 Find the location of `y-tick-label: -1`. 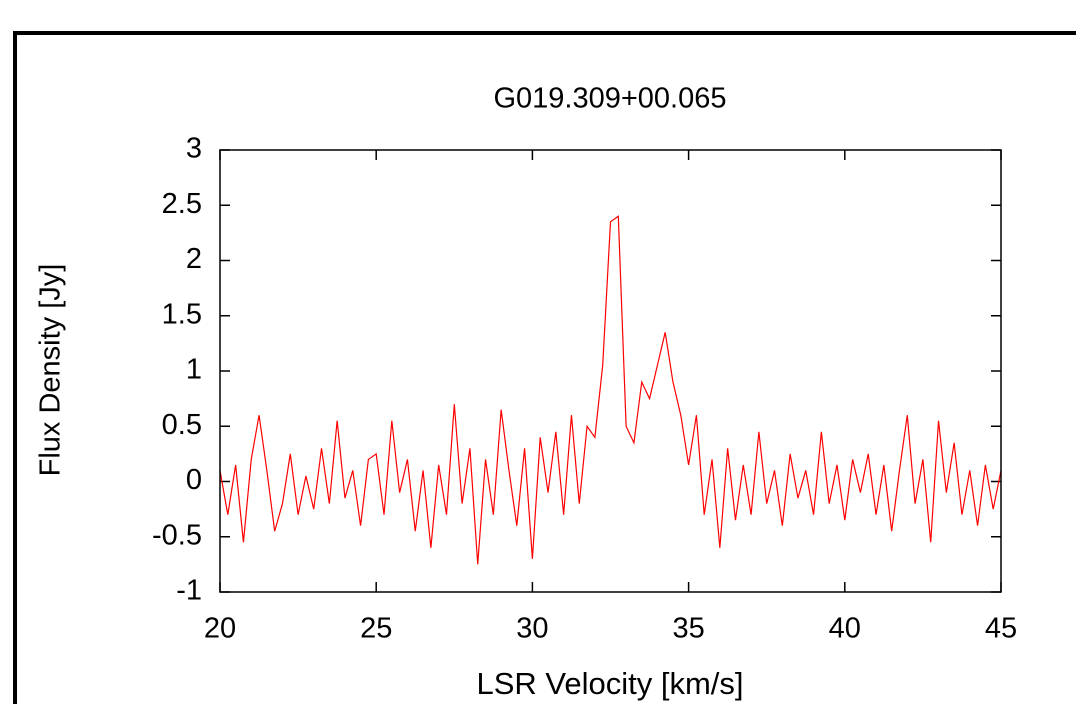

y-tick-label: -1 is located at coordinates (189, 591).